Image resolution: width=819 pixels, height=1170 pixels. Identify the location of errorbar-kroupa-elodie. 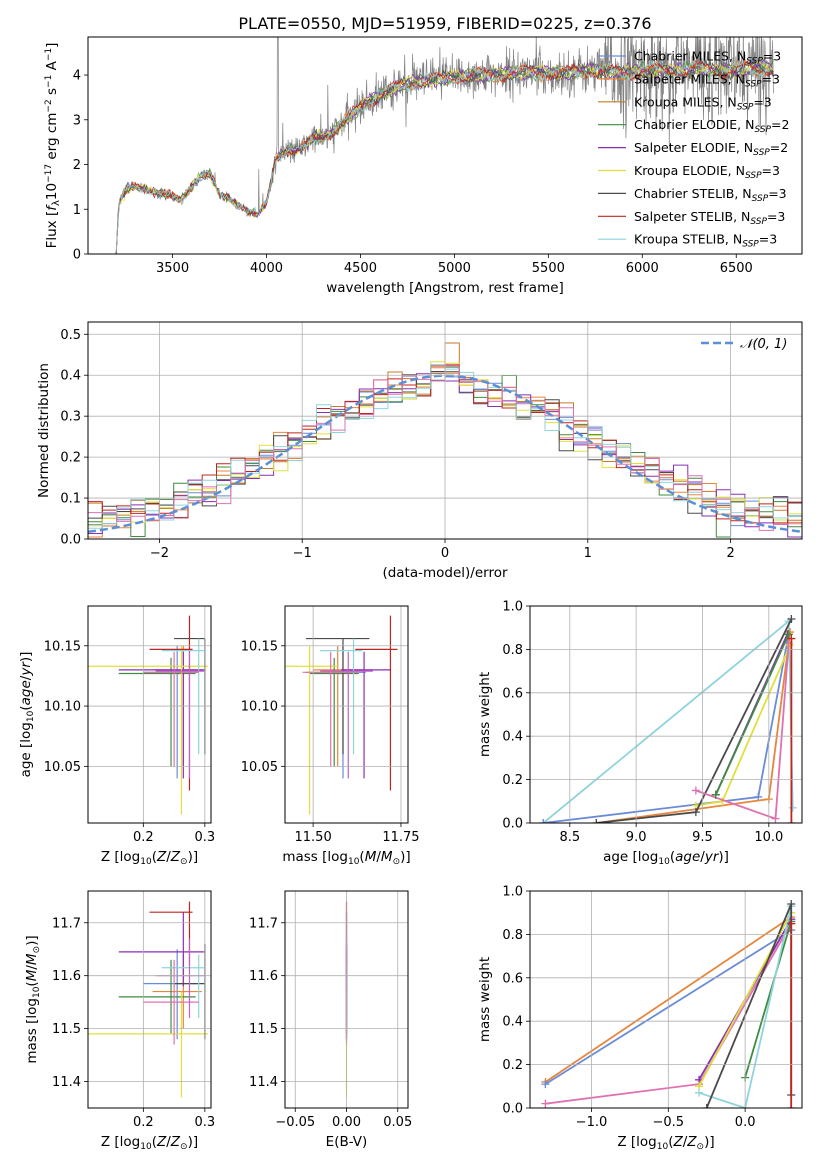
(148, 1044).